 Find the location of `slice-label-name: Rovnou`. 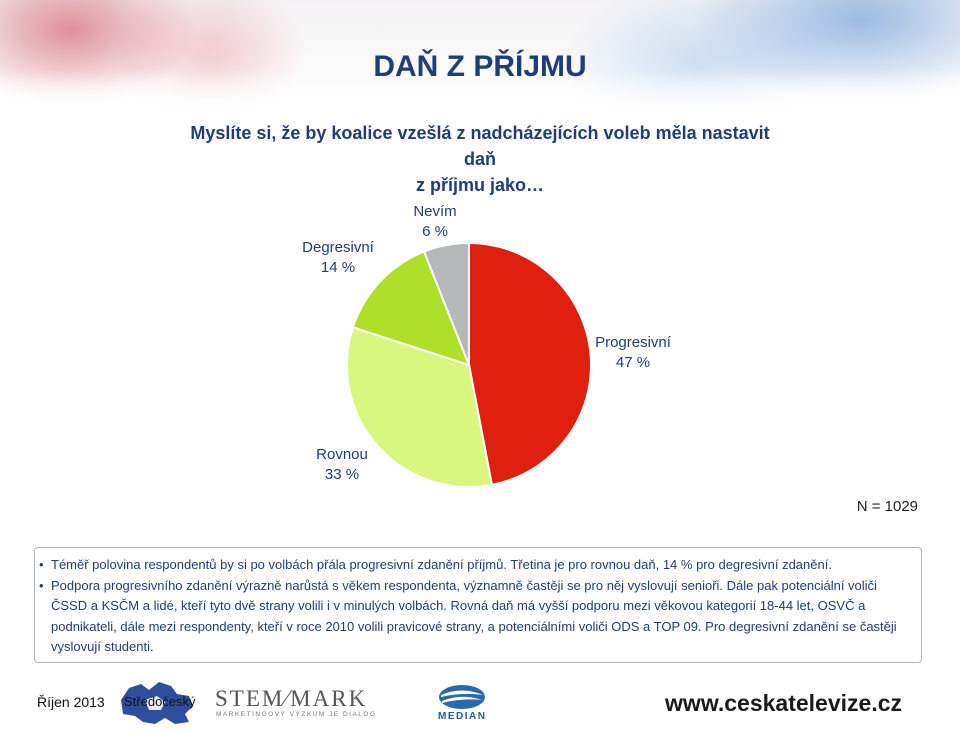

slice-label-name: Rovnou is located at coordinates (342, 454).